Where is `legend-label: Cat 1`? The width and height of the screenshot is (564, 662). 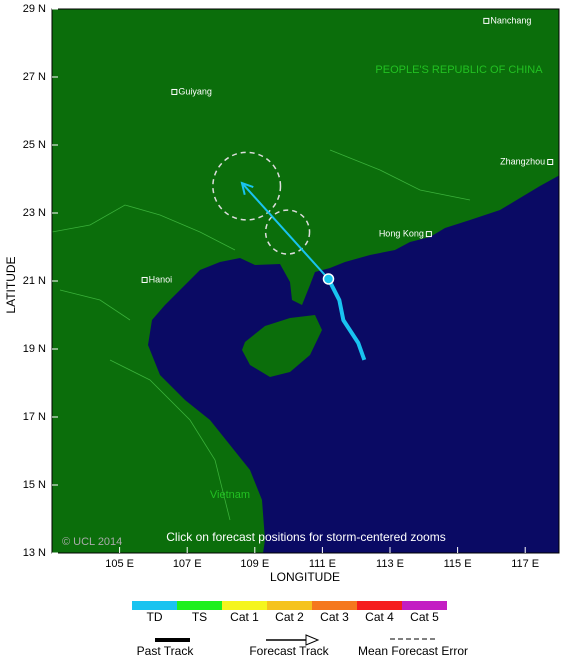
legend-label: Cat 1 is located at coordinates (244, 617).